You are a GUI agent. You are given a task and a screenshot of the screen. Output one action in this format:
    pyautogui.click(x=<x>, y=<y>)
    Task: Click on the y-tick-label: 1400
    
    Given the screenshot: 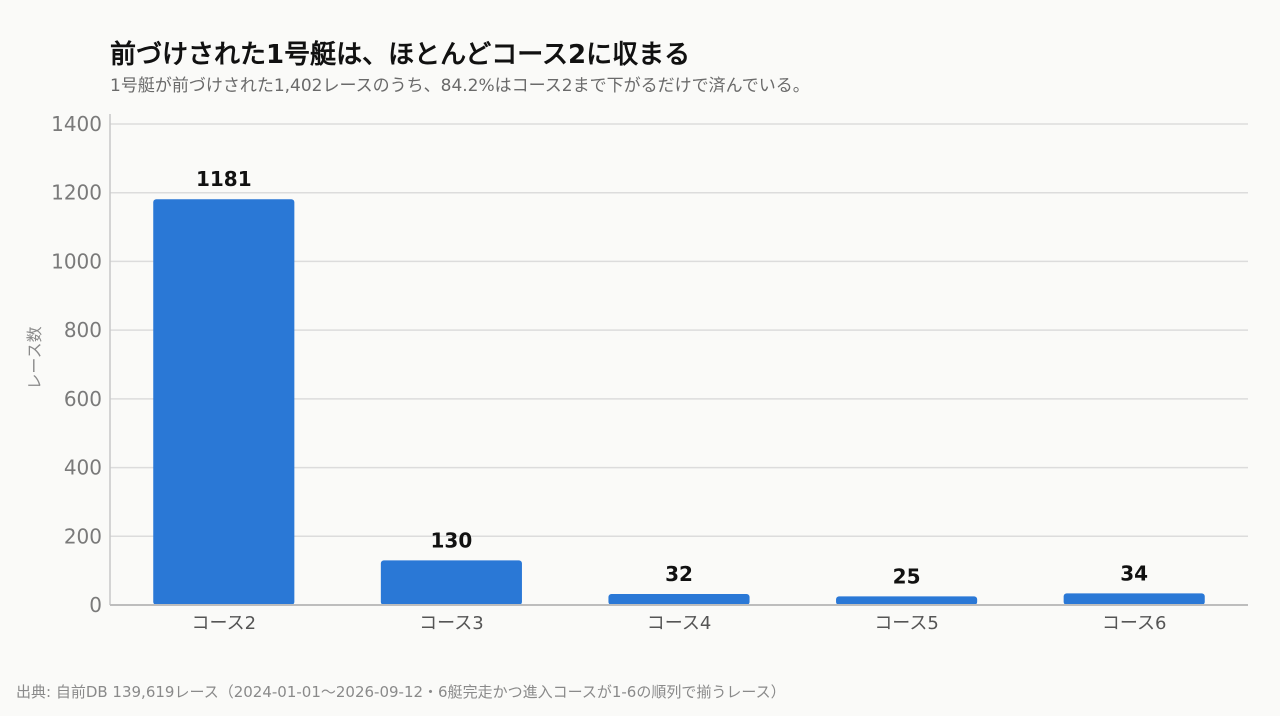 What is the action you would take?
    pyautogui.click(x=76, y=124)
    